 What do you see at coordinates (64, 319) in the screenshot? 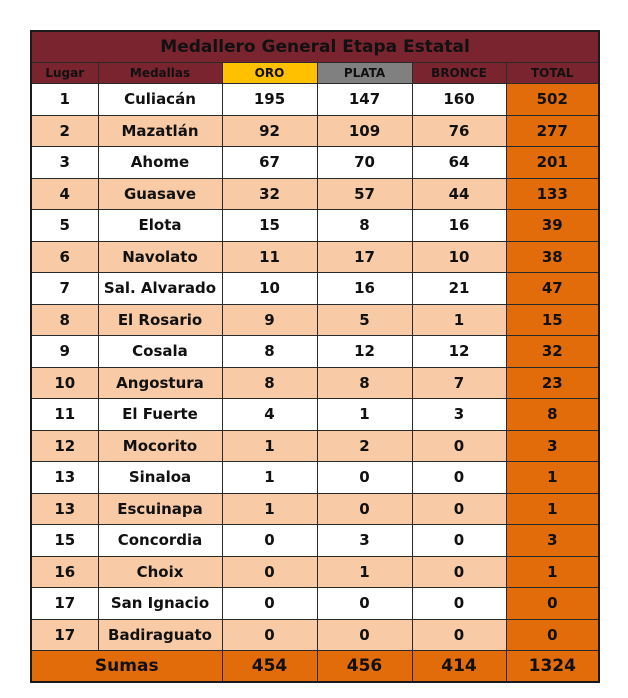
I see `cell-lugar: 8` at bounding box center [64, 319].